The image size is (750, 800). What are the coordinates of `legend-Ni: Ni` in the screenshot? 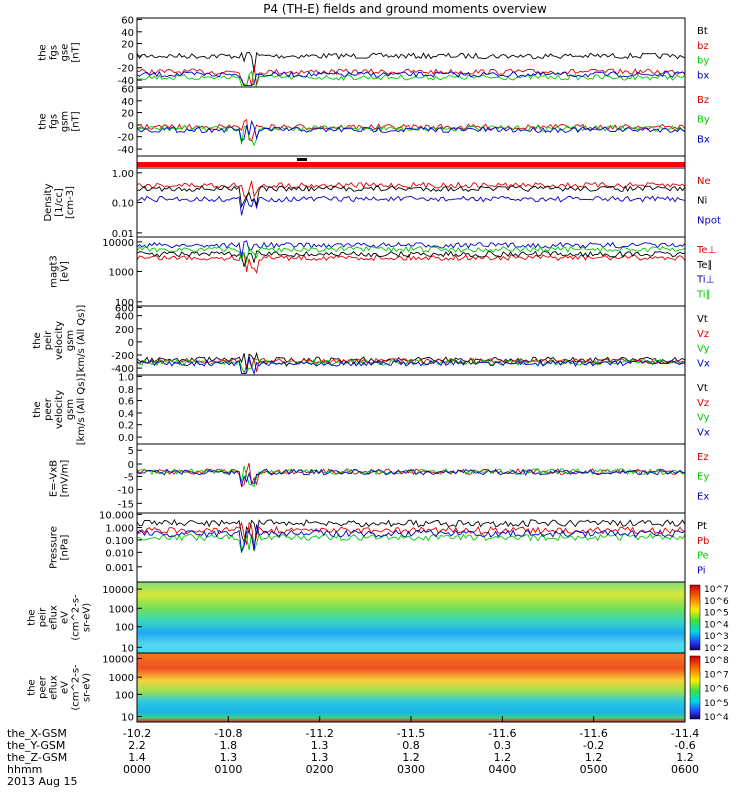 It's located at (702, 201).